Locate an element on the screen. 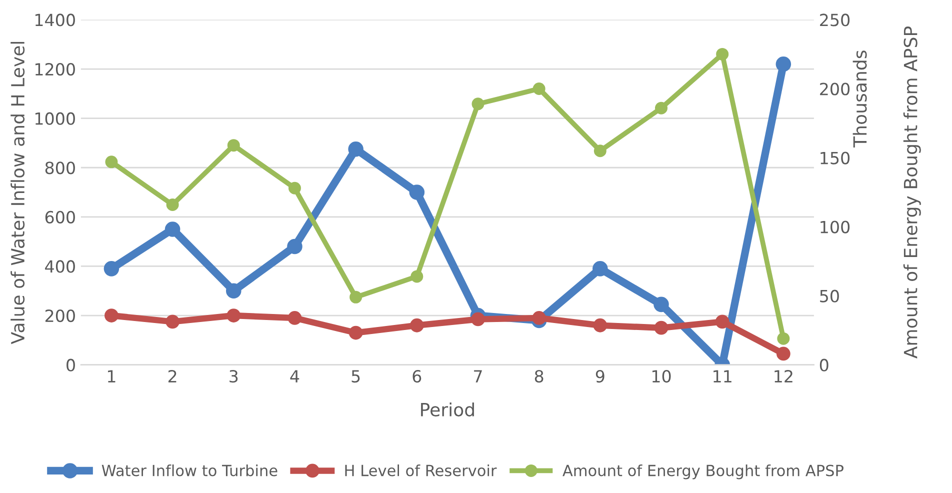  x-tick-label: 6 is located at coordinates (417, 376).